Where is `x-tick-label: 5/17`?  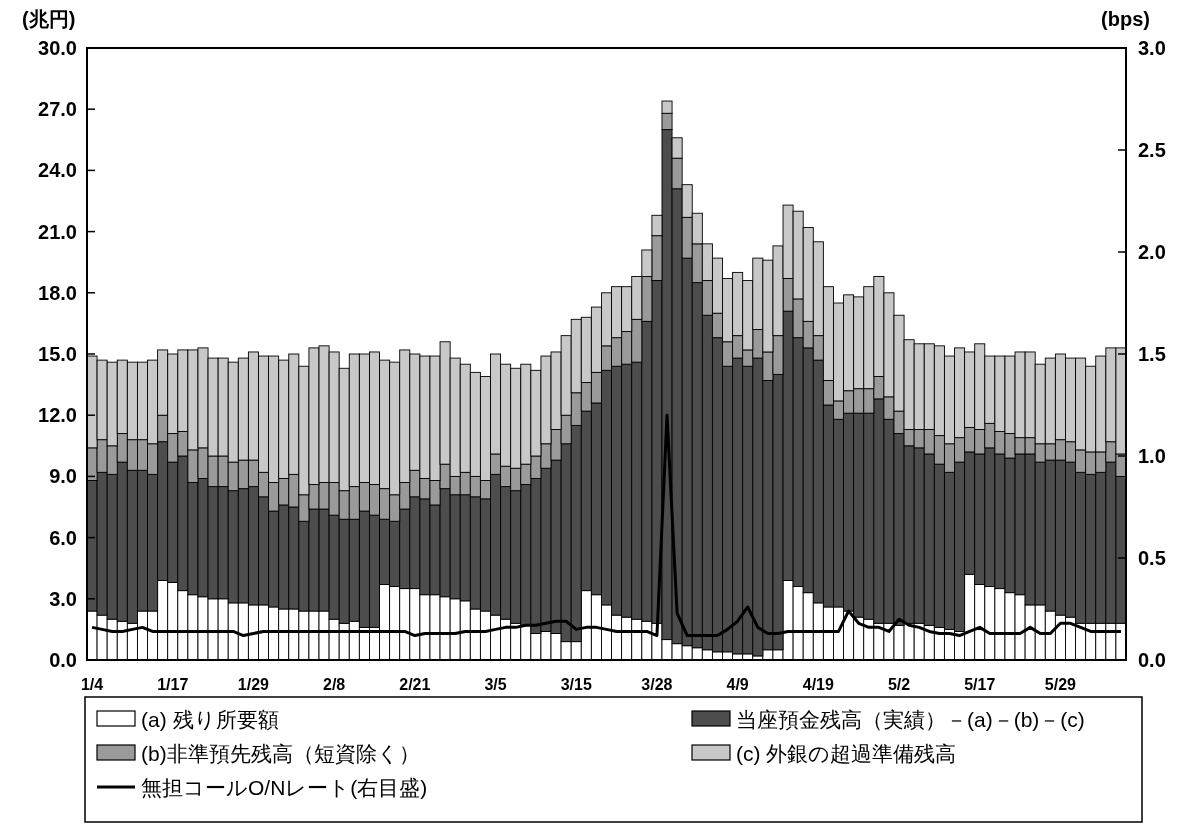 x-tick-label: 5/17 is located at coordinates (980, 684).